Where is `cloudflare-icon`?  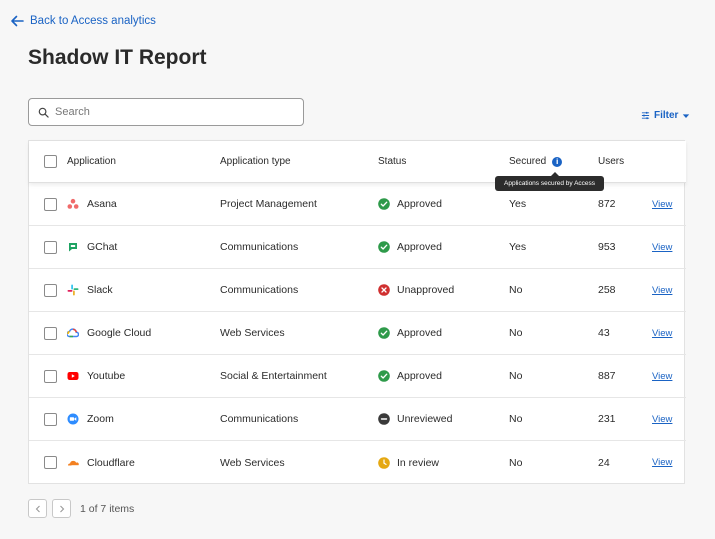
cloudflare-icon is located at coordinates (73, 463).